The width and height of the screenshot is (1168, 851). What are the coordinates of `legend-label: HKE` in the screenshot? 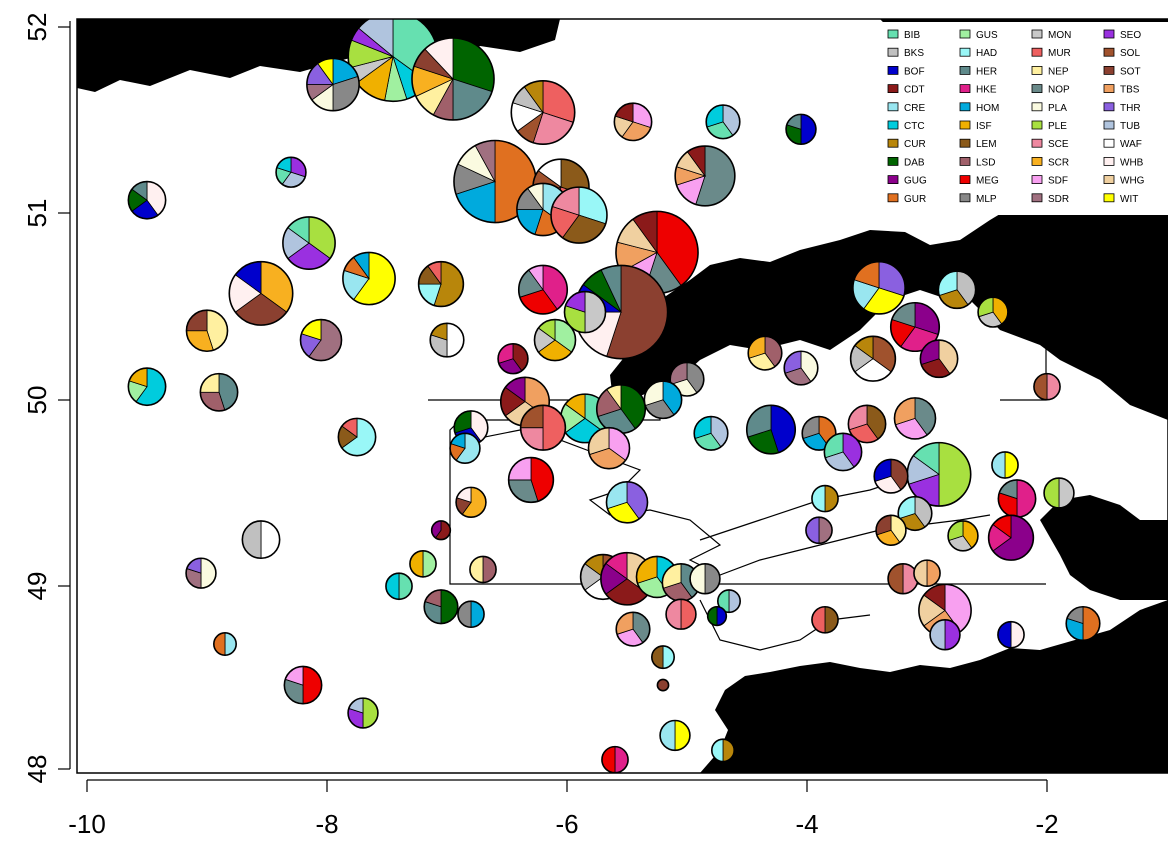 It's located at (986, 90).